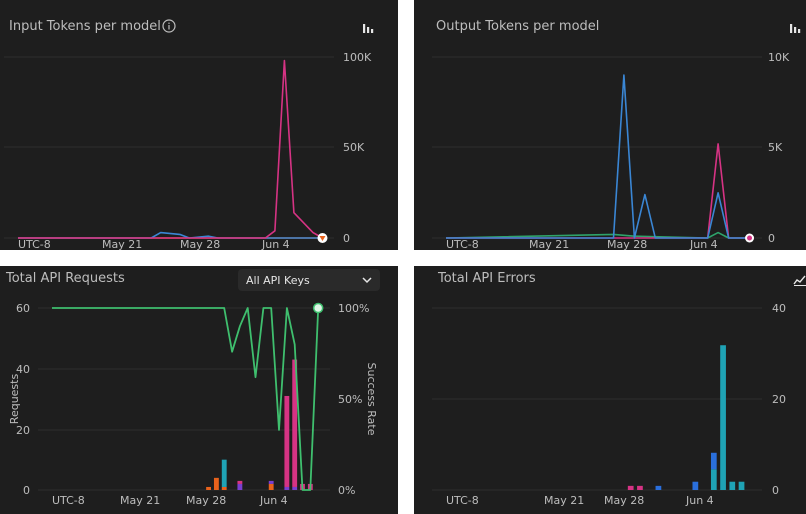 Image resolution: width=806 pixels, height=514 pixels. Describe the element at coordinates (779, 57) in the screenshot. I see `y-tick-label: 10K` at that location.